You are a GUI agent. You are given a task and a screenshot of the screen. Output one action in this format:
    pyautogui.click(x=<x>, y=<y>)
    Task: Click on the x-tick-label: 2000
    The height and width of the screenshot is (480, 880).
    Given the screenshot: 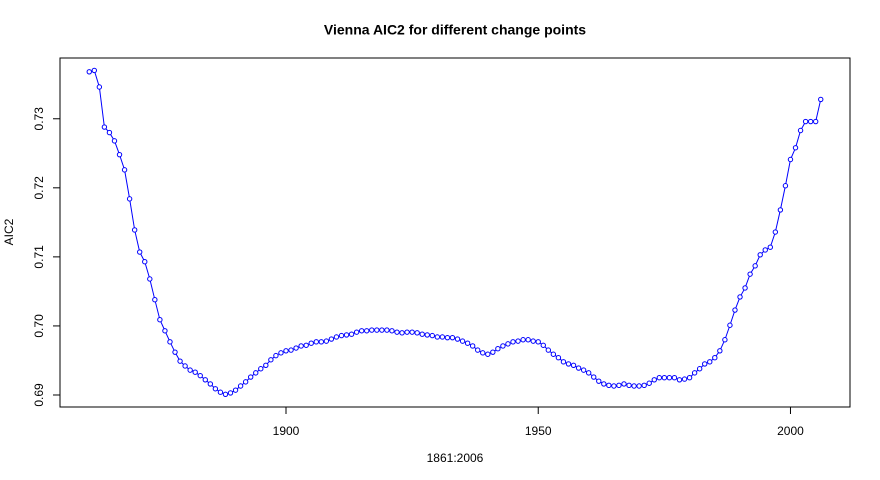 What is the action you would take?
    pyautogui.click(x=790, y=431)
    